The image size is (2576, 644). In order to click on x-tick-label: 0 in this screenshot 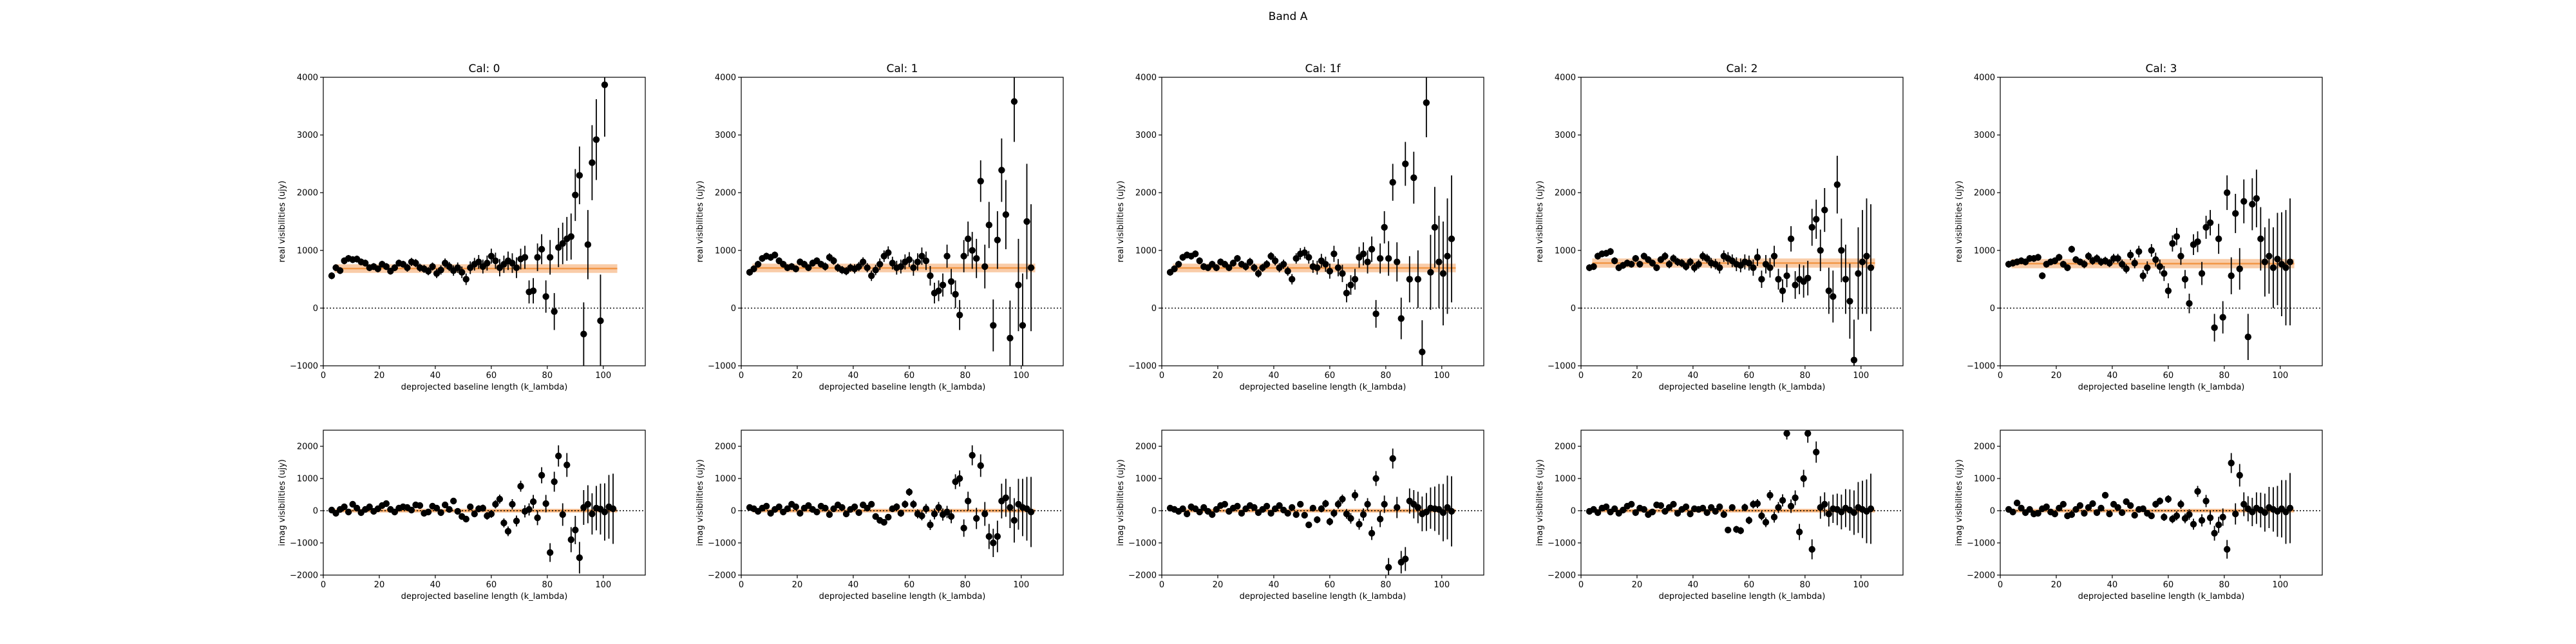, I will do `click(1161, 585)`.